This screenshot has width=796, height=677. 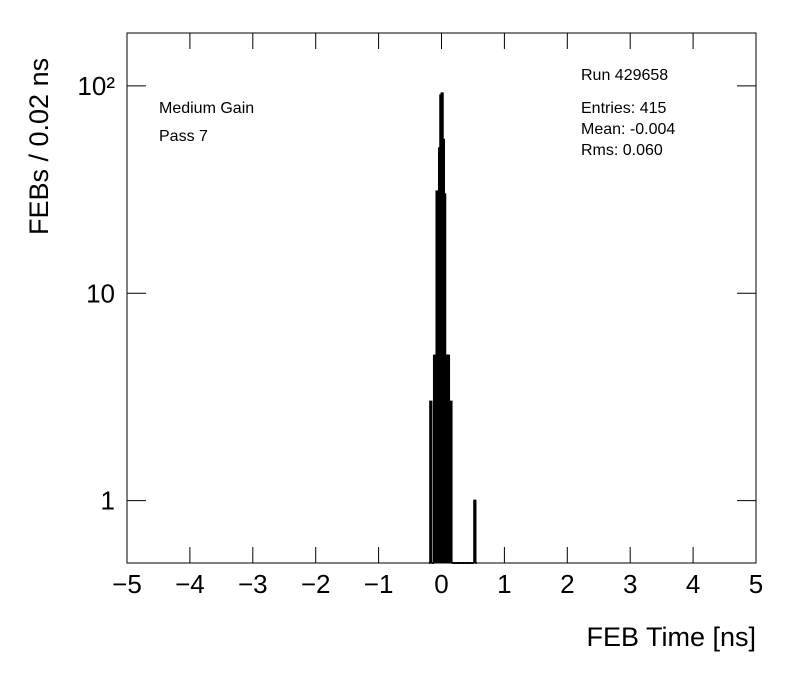 I want to click on x-tick-label: −3, so click(x=253, y=584).